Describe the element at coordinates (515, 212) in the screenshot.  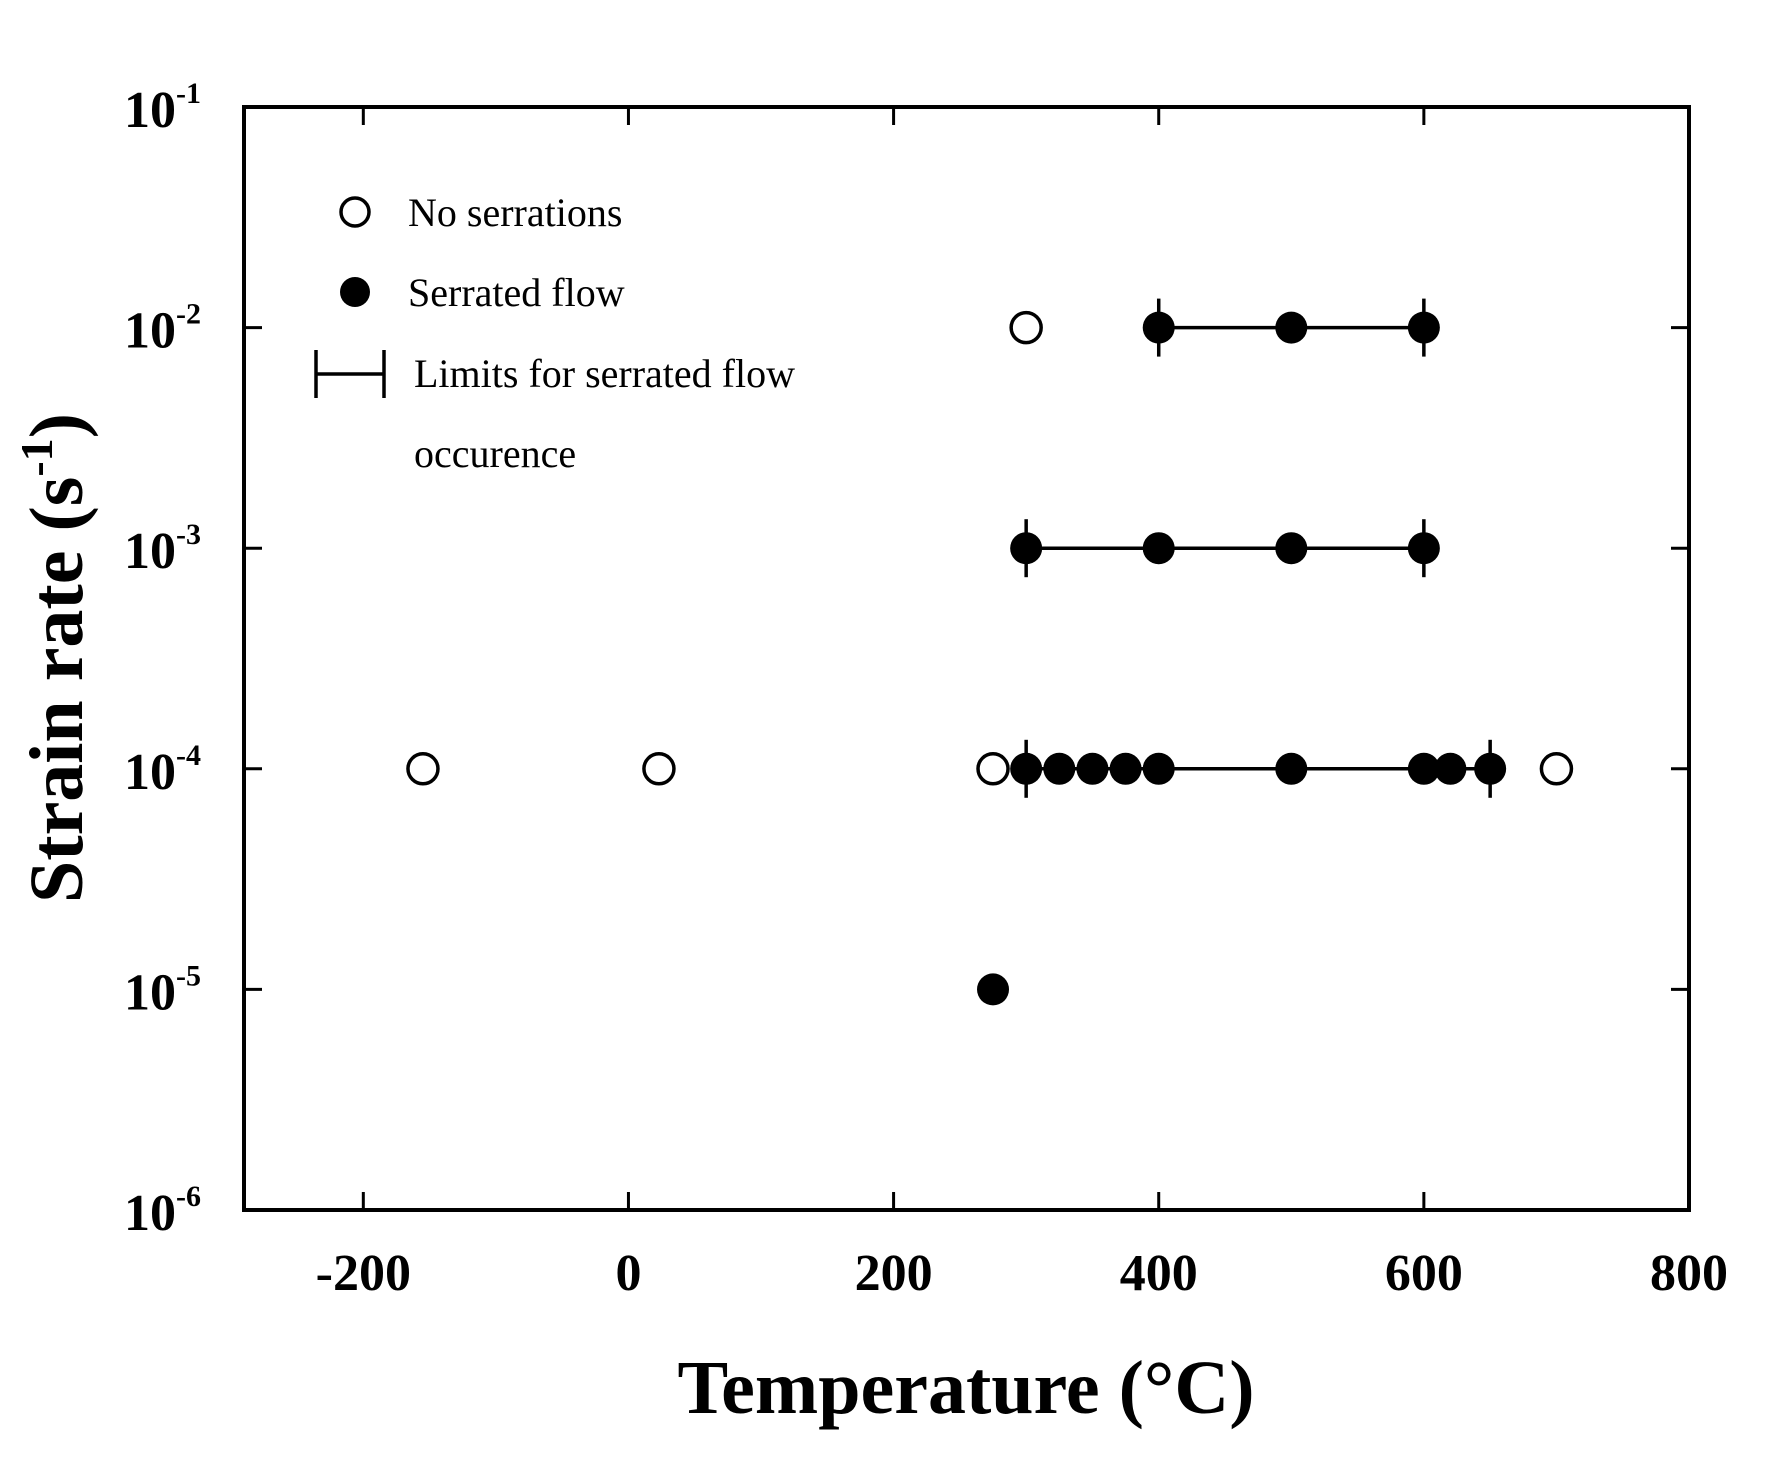
I see `legend-no-serrations-label: No serrations` at that location.